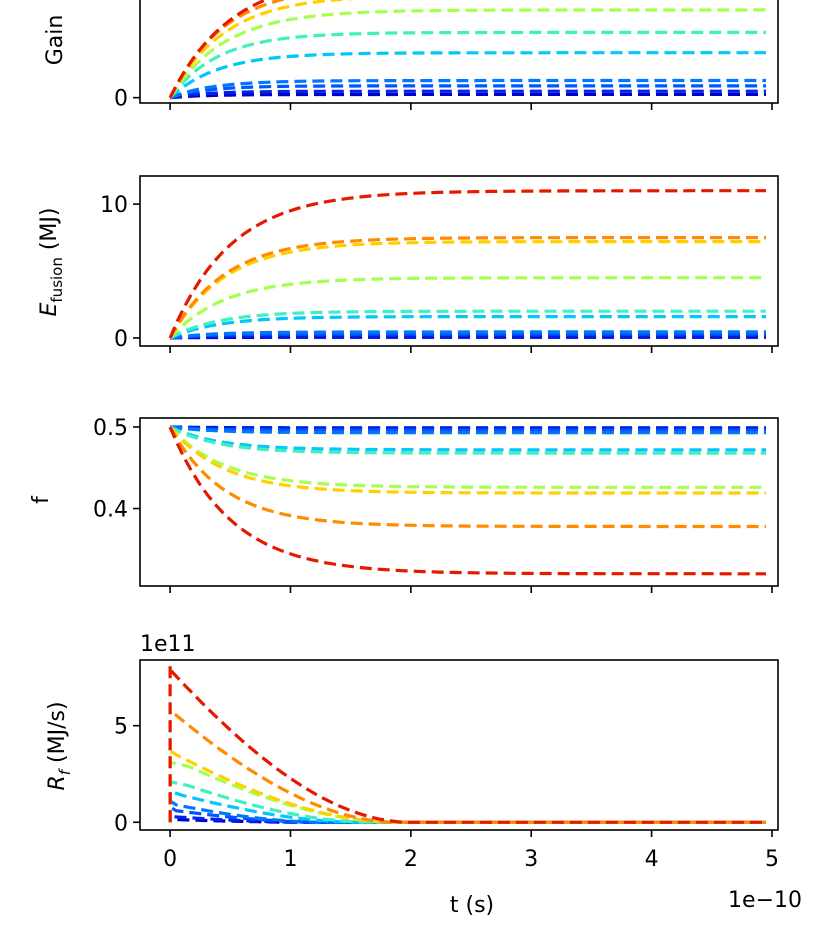  What do you see at coordinates (121, 727) in the screenshot?
I see `rf-y-tick-label-1: 5` at bounding box center [121, 727].